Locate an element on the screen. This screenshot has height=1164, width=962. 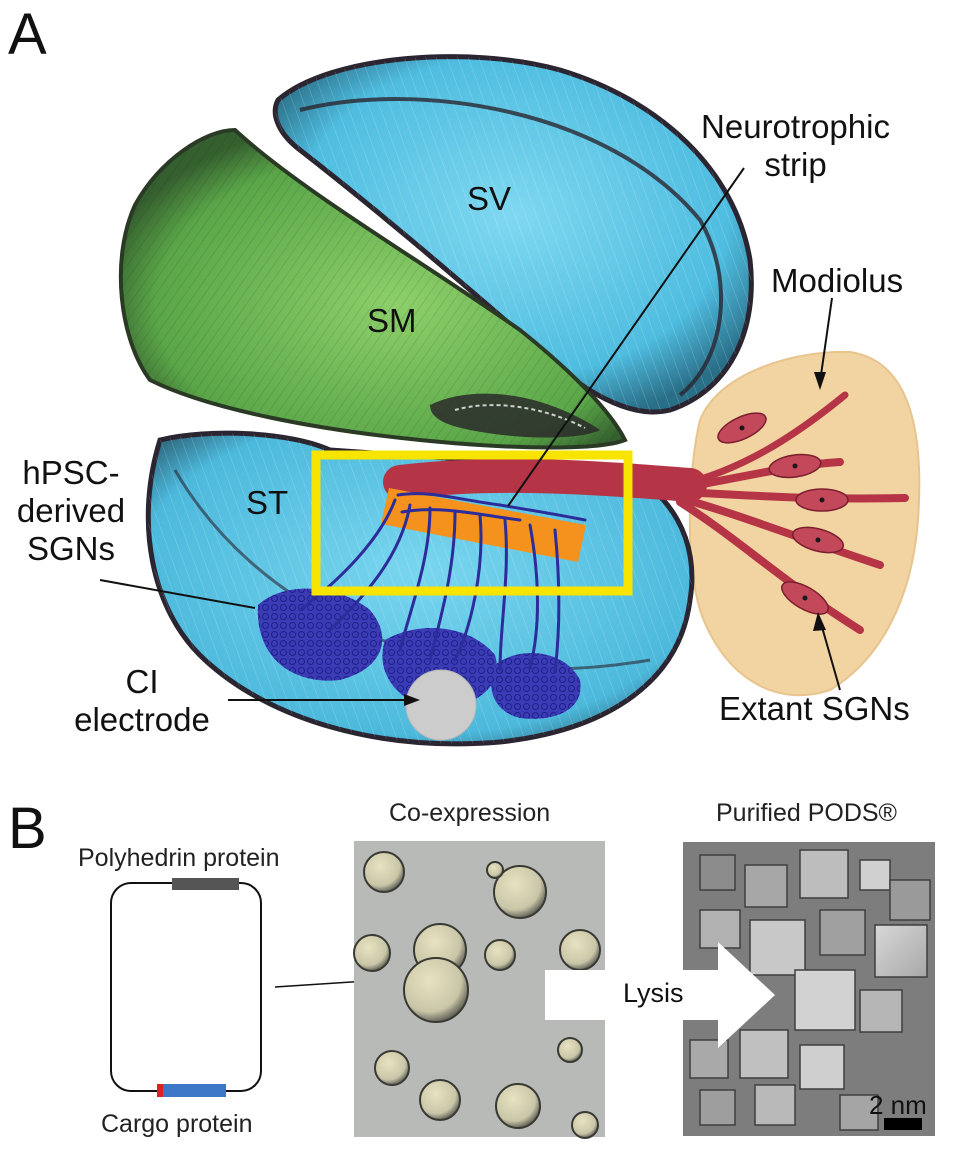
cargo-label: Cargo protein is located at coordinates (177, 1124).